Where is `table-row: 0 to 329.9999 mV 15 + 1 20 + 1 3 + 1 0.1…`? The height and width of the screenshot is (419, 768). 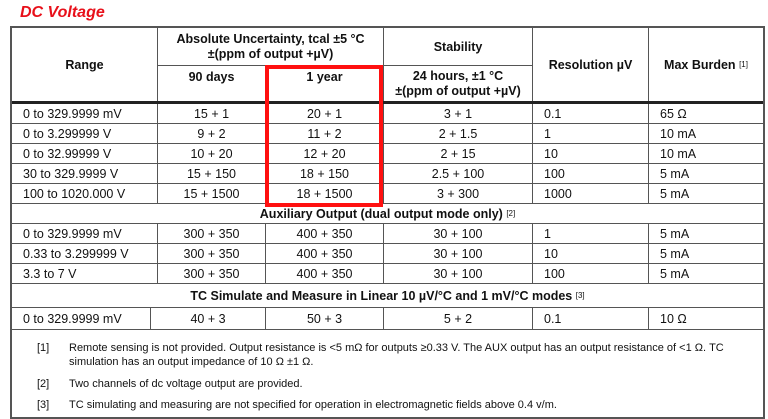
table-row: 0 to 329.9999 mV 15 + 1 20 + 1 3 + 1 0.1… is located at coordinates (387, 114).